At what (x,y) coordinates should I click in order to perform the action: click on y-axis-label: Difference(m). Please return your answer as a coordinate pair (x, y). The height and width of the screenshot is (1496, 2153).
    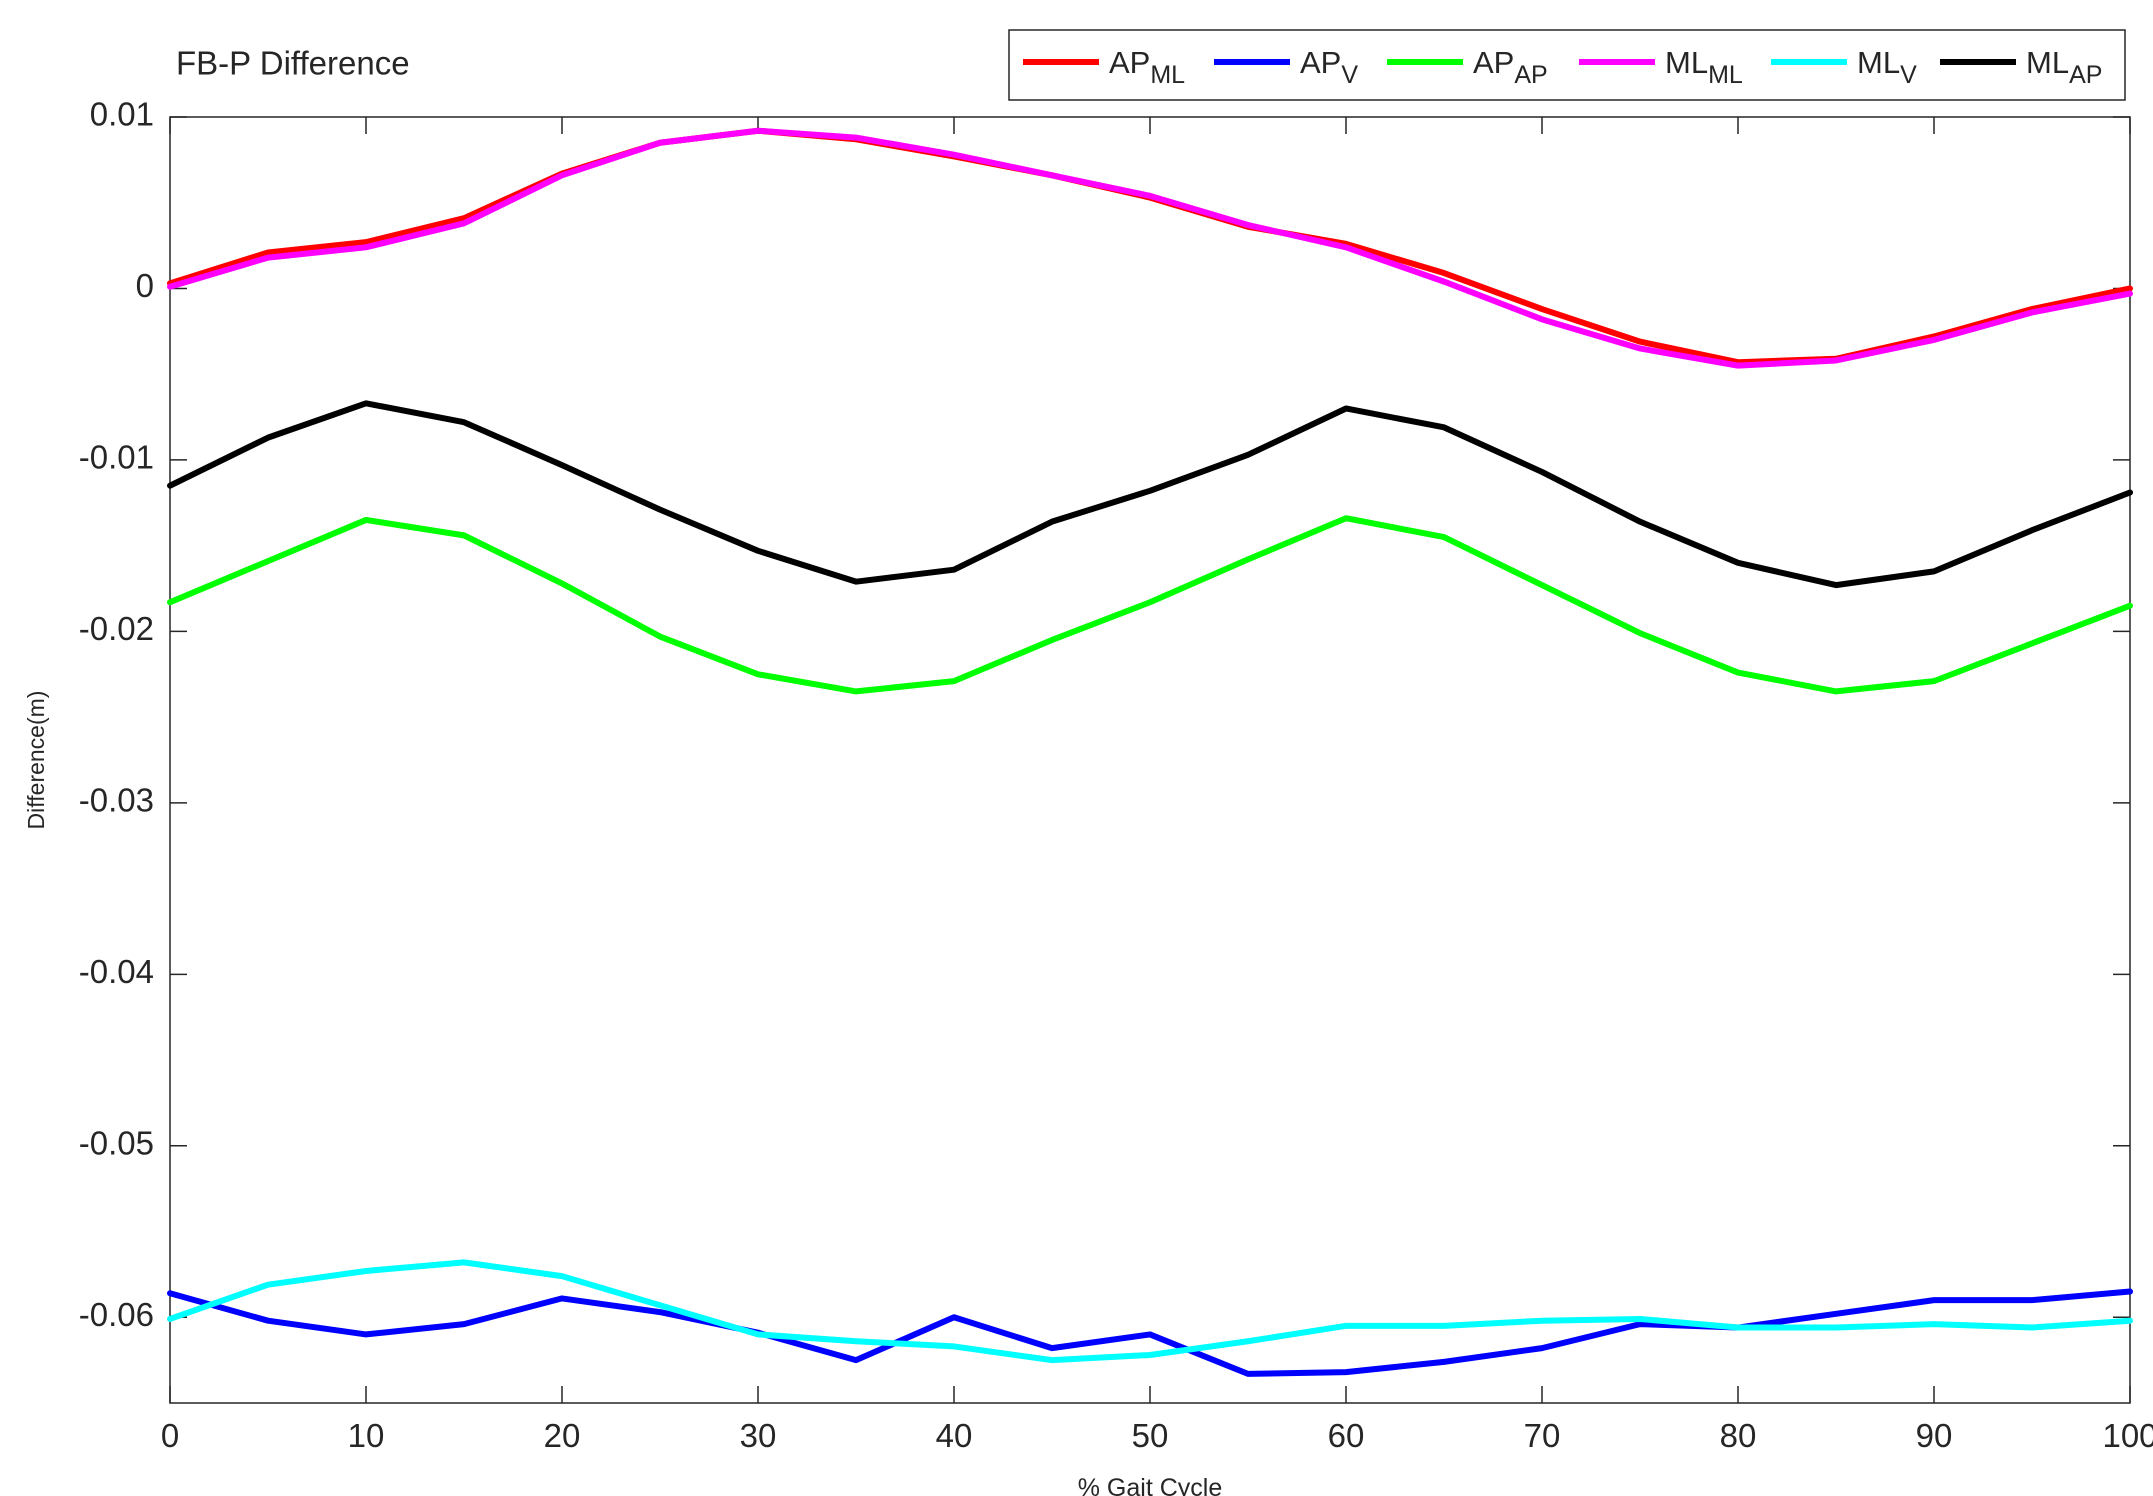
    Looking at the image, I should click on (36, 760).